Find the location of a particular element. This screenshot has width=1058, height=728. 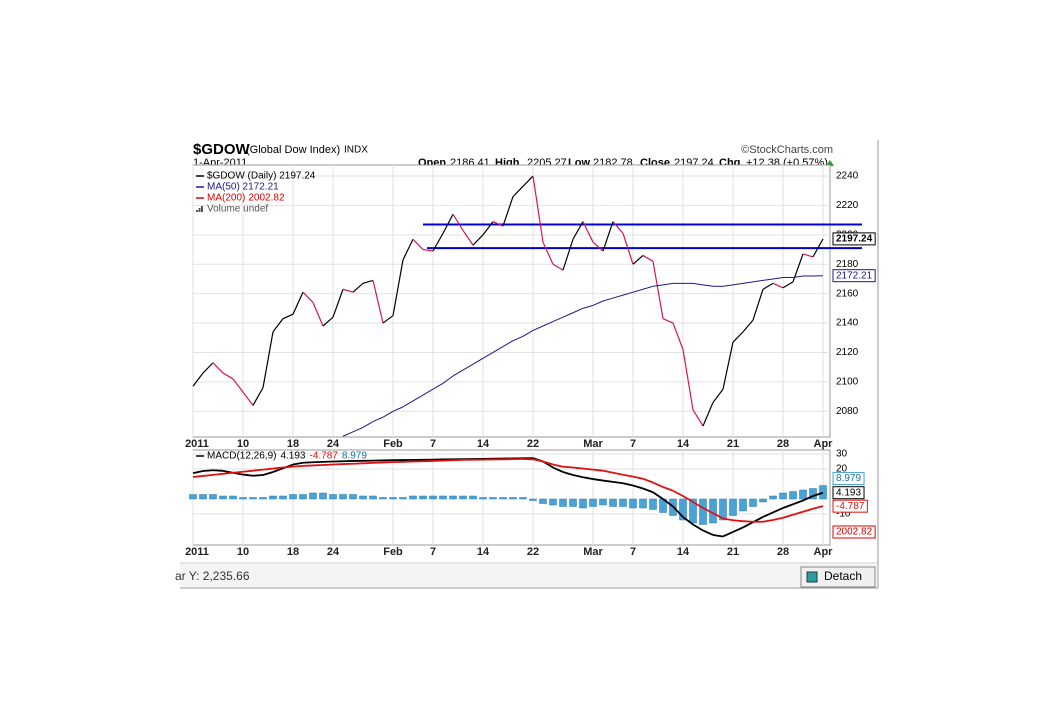

x-tick-label: 18 is located at coordinates (293, 444).